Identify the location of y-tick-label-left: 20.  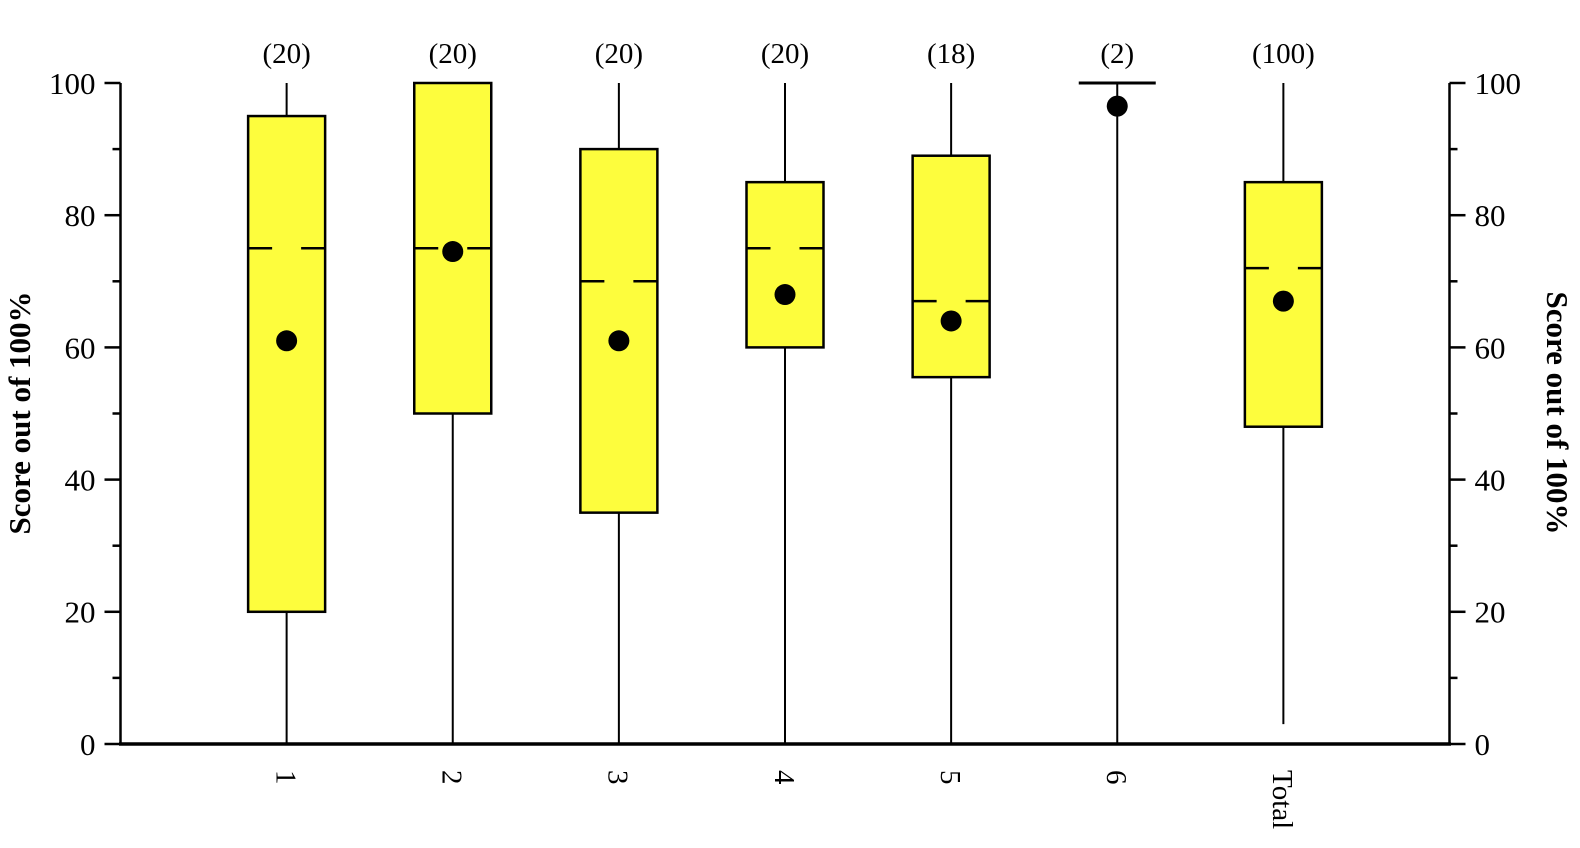
(80, 612).